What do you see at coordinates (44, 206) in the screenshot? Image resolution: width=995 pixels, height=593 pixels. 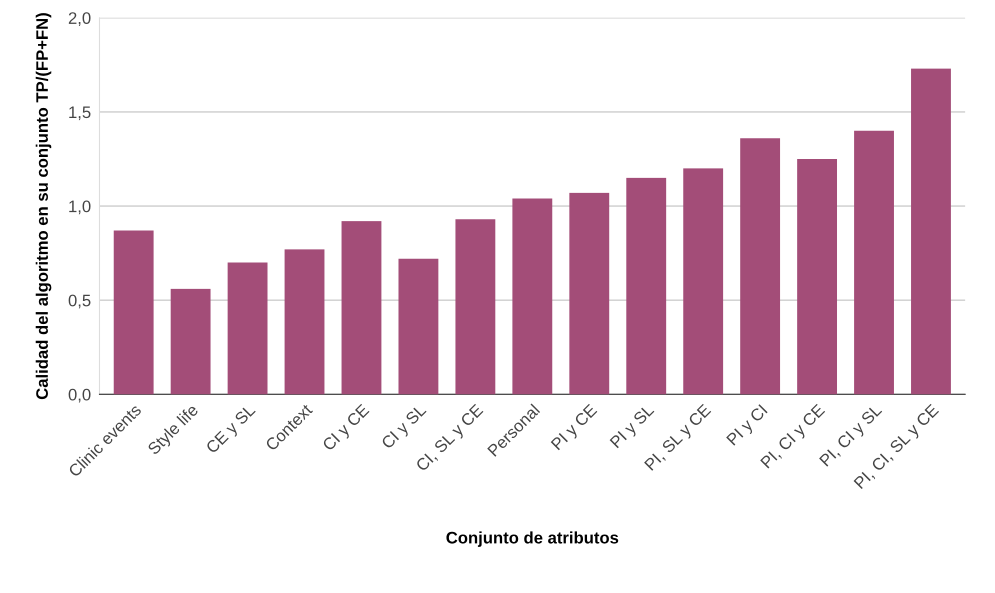 I see `y-axis-title: Calidad del algoritmo en su conjunto TP/(FP+FN)` at bounding box center [44, 206].